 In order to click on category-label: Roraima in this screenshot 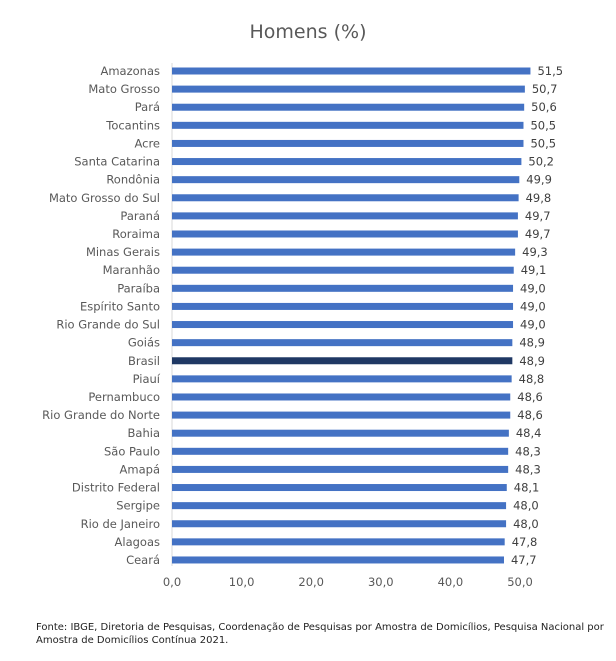, I will do `click(136, 234)`.